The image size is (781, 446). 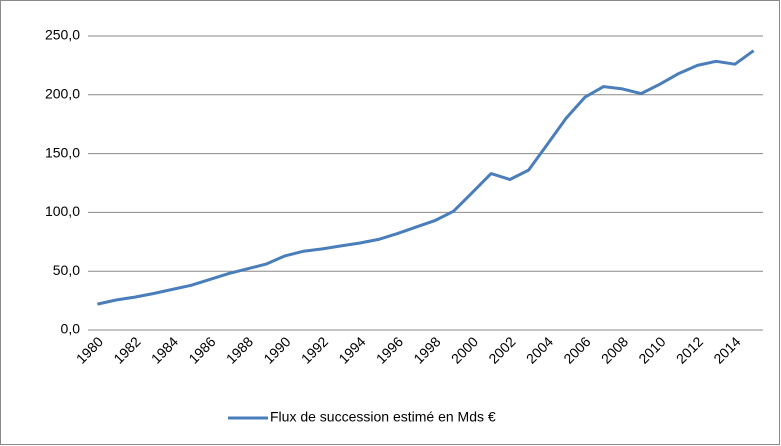 What do you see at coordinates (62, 211) in the screenshot?
I see `y-tick-label: 100,0` at bounding box center [62, 211].